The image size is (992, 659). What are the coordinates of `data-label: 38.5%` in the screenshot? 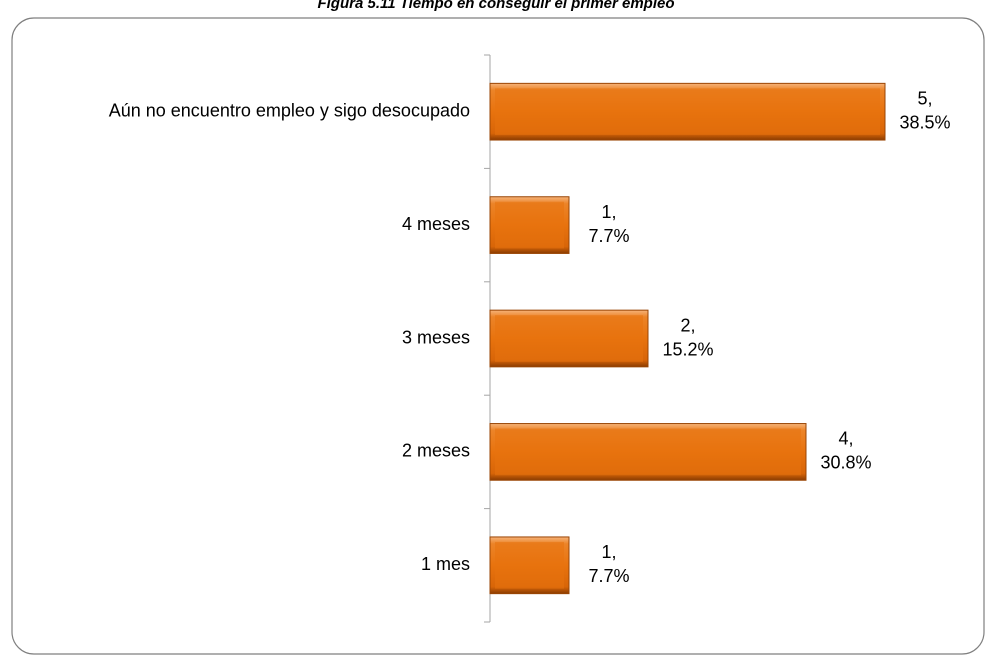 It's located at (924, 122).